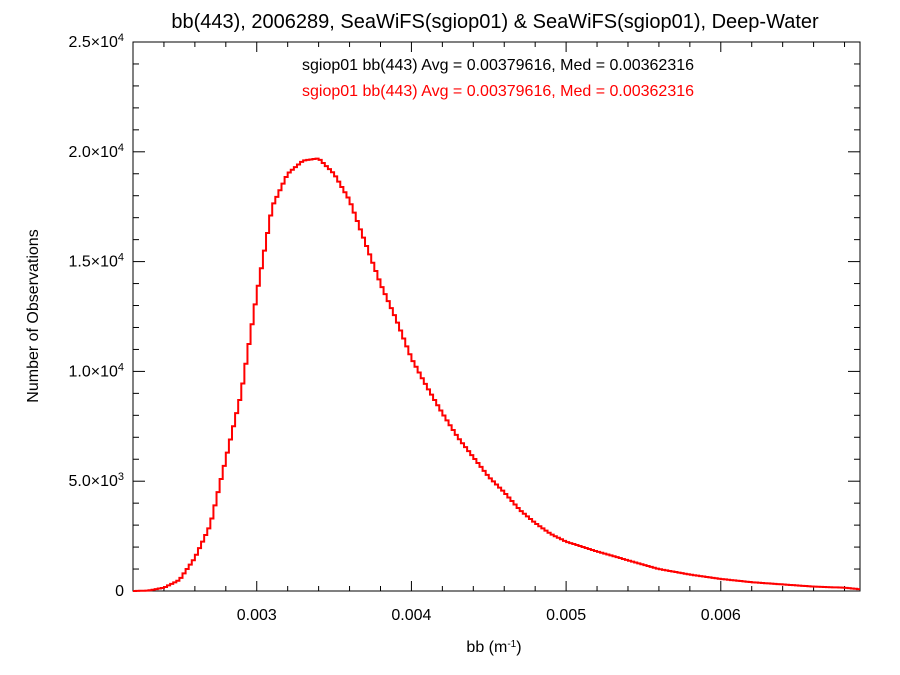 The width and height of the screenshot is (900, 675). I want to click on y-tick-label: 1.5×10⁴, so click(96, 261).